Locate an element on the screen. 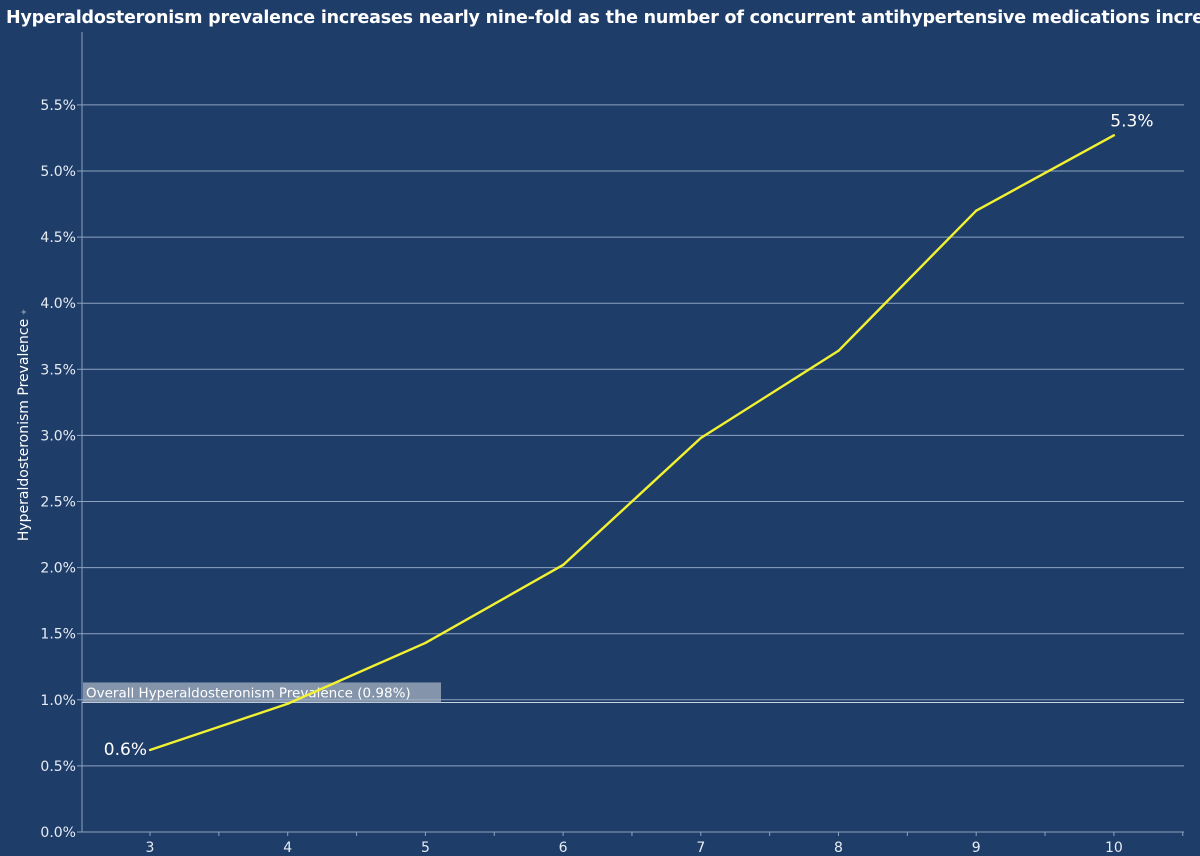  x-tick-label: 9 is located at coordinates (976, 848).